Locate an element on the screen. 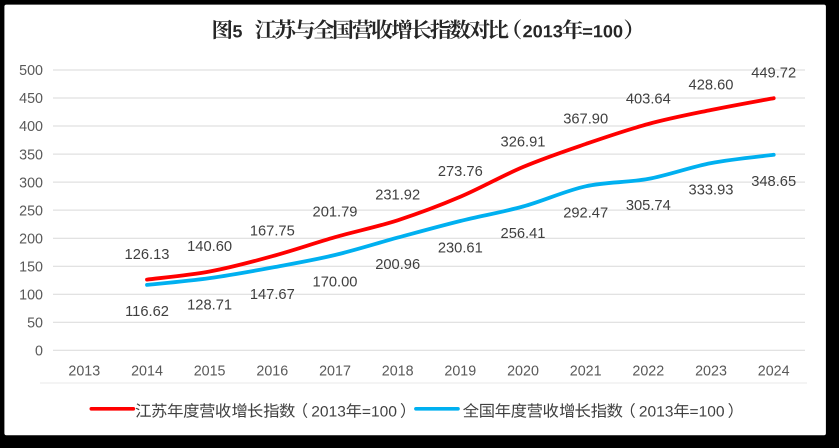  svg-text: 300 is located at coordinates (31, 183).